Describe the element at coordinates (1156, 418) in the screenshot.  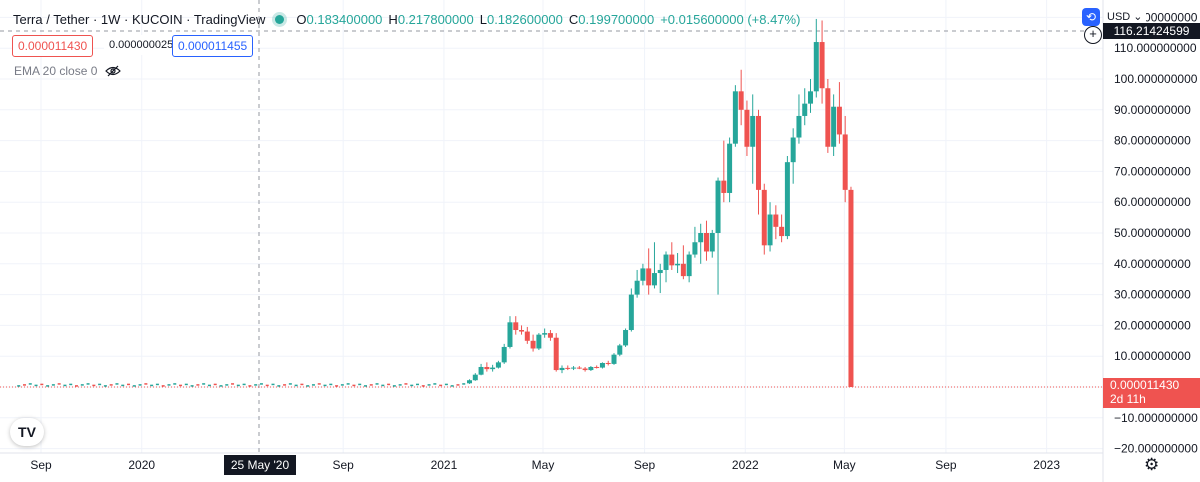
I see `price-tick-label: −10.000000000` at that location.